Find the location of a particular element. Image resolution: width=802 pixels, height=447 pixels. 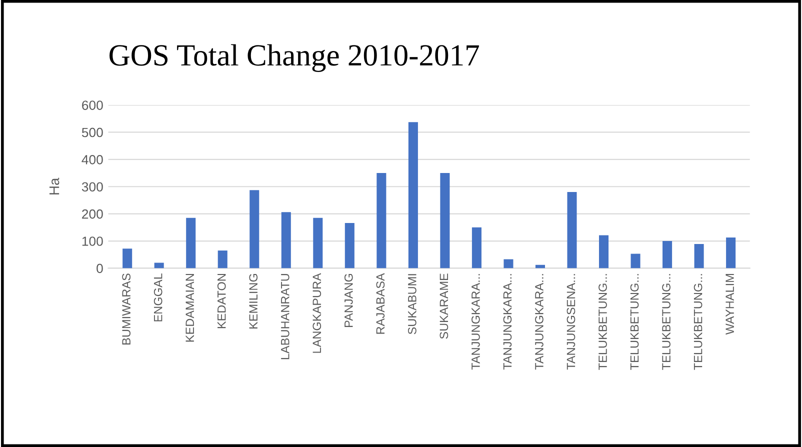

x-tick-label: LABUHANRATU is located at coordinates (285, 317).